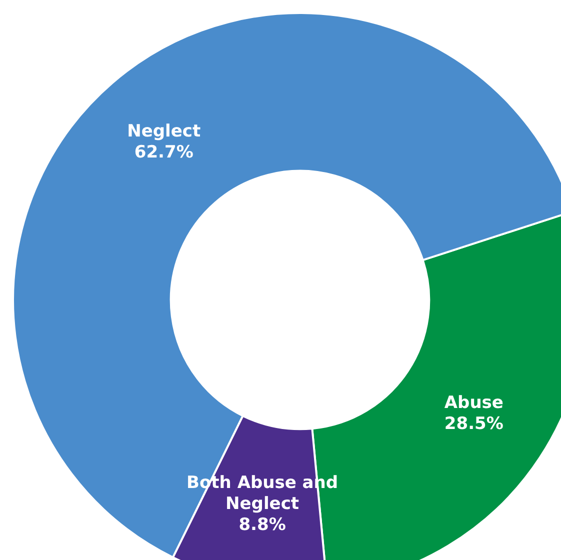 The height and width of the screenshot is (560, 561). What do you see at coordinates (164, 132) in the screenshot?
I see `slice-label: Neglect` at bounding box center [164, 132].